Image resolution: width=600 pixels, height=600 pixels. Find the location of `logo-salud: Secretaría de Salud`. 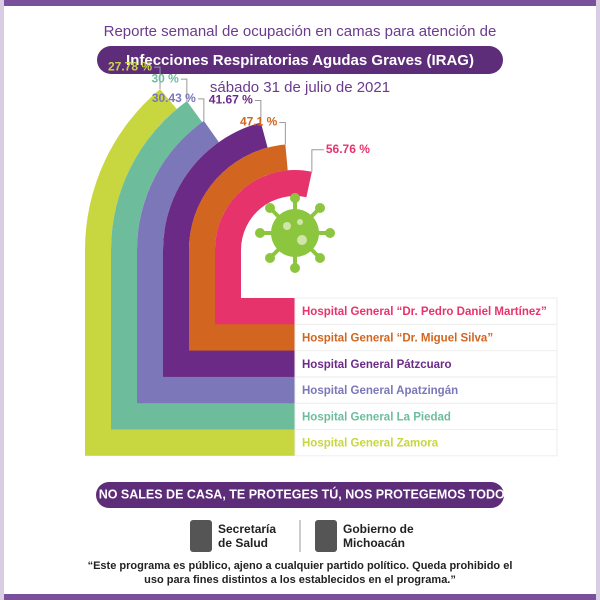

logo-salud: Secretaría de Salud is located at coordinates (233, 536).